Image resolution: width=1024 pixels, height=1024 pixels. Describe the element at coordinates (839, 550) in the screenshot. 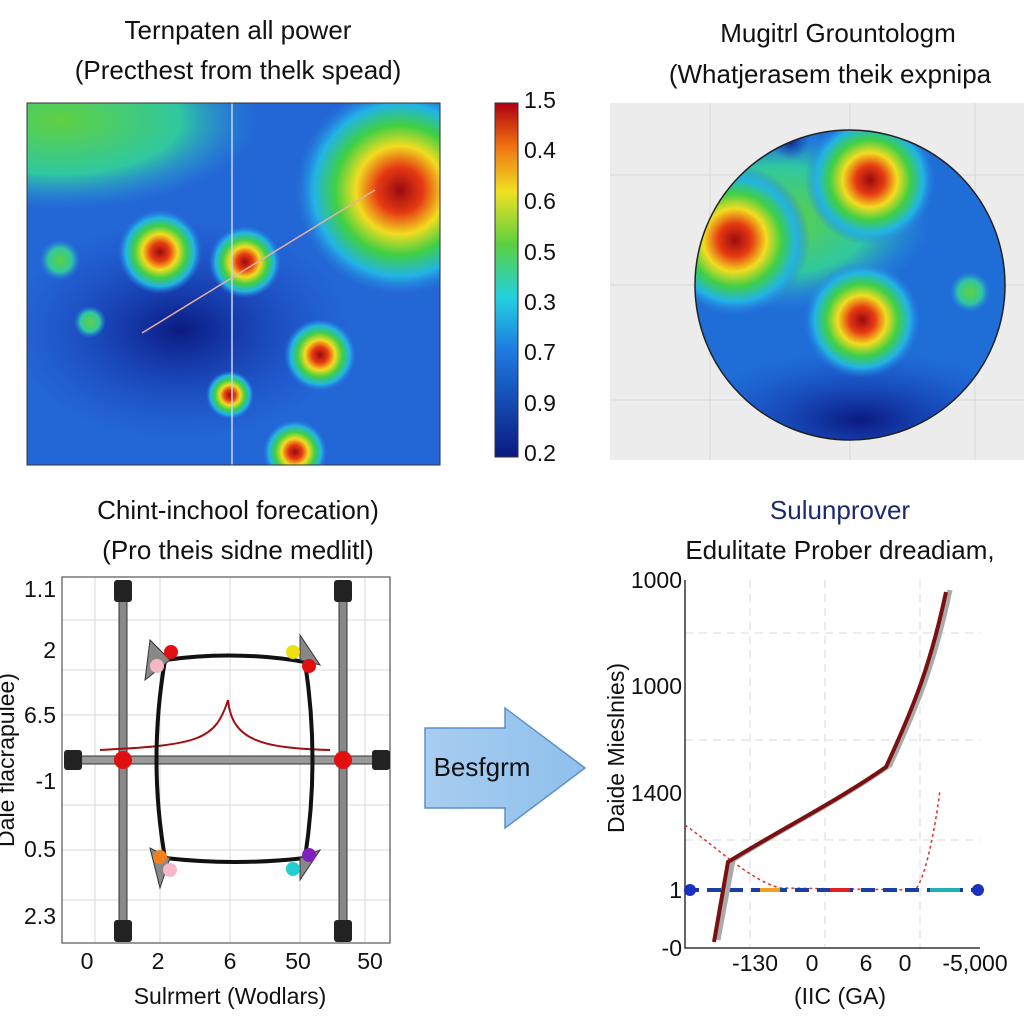

I see `panel-subtitle: Edulitate Prober dreadiam,` at that location.